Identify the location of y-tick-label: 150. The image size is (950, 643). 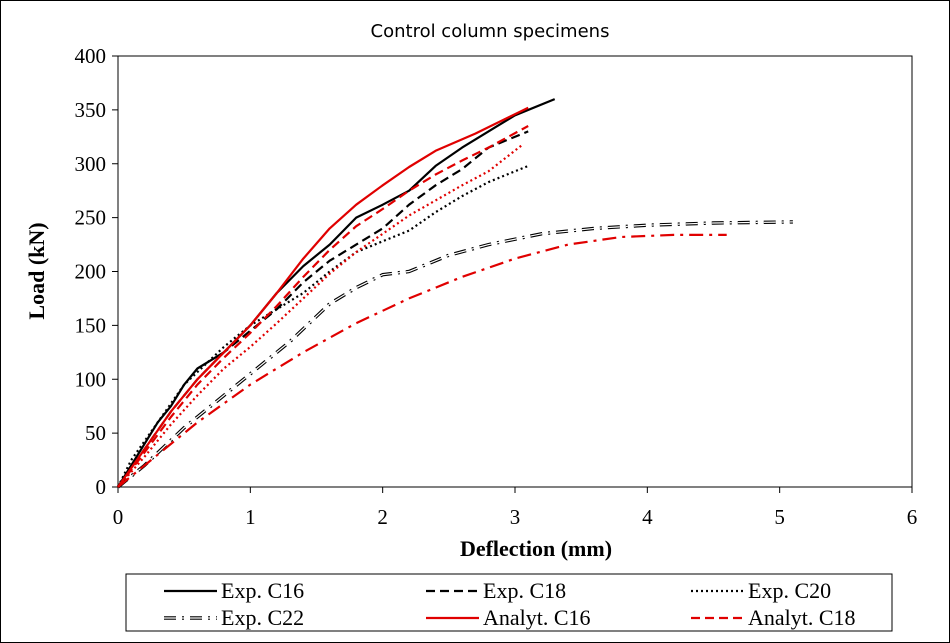
(91, 325).